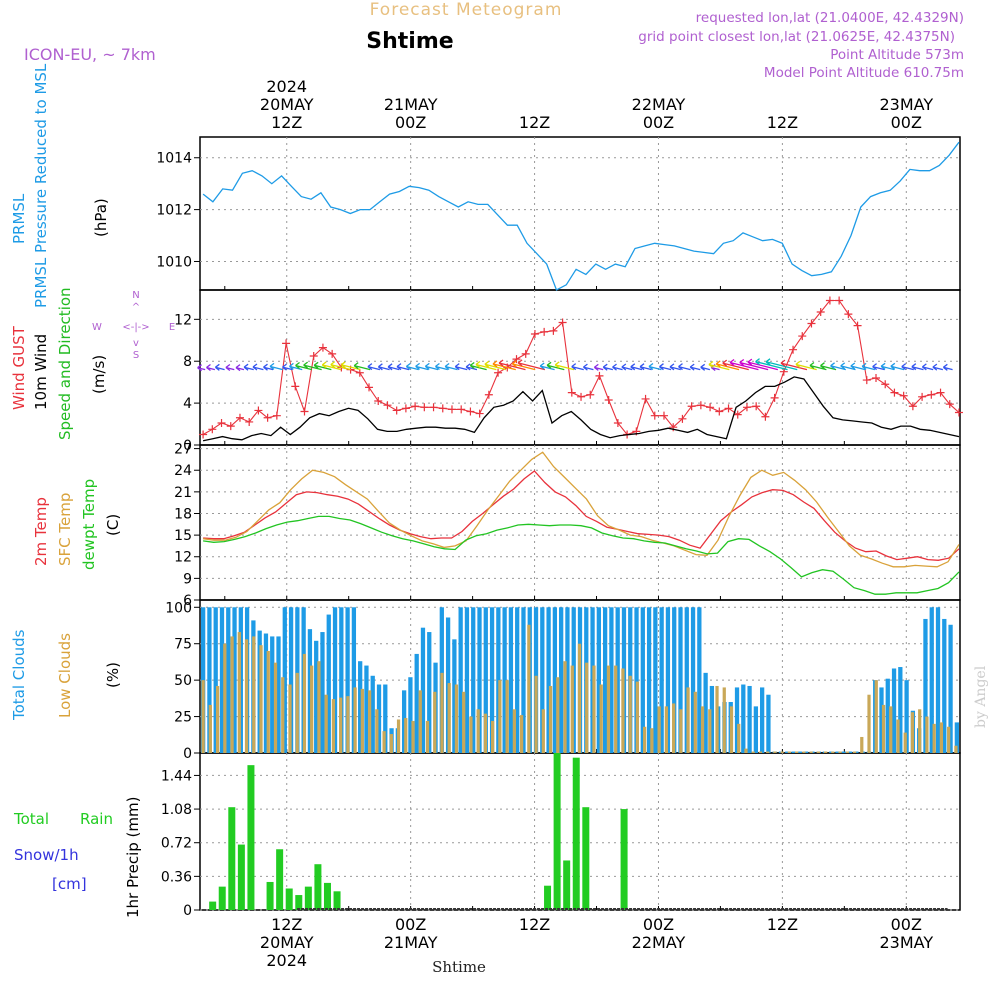 The image size is (1000, 1000). Describe the element at coordinates (183, 493) in the screenshot. I see `ytick-label: 21` at that location.